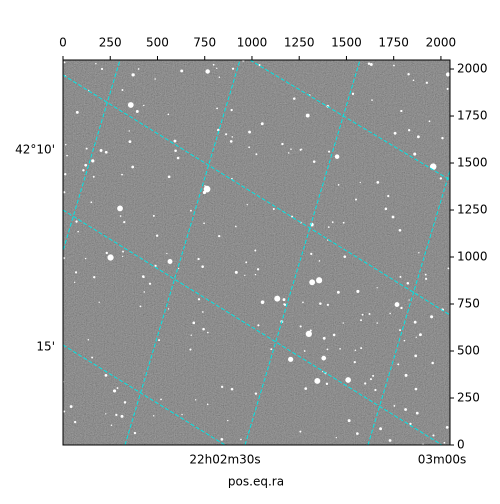  I want to click on x-tick-label: 500, so click(157, 43).